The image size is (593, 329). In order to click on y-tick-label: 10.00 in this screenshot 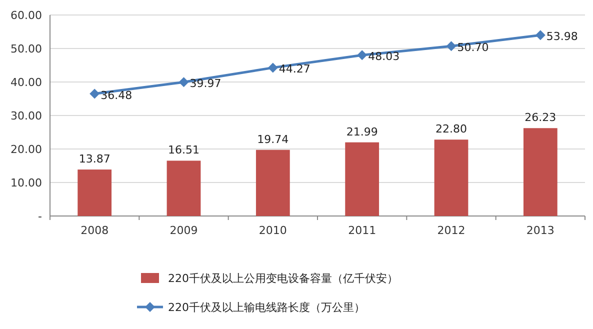, I will do `click(26, 183)`.